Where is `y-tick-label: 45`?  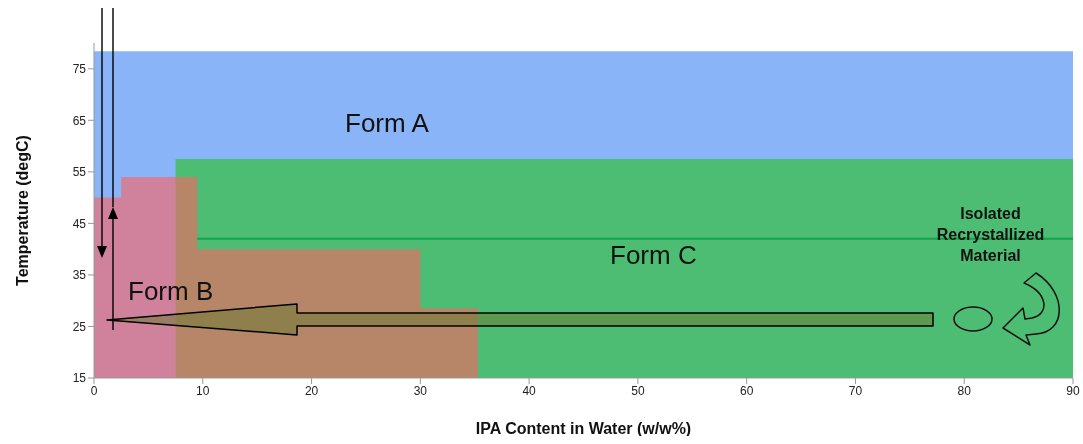
y-tick-label: 45 is located at coordinates (79, 223).